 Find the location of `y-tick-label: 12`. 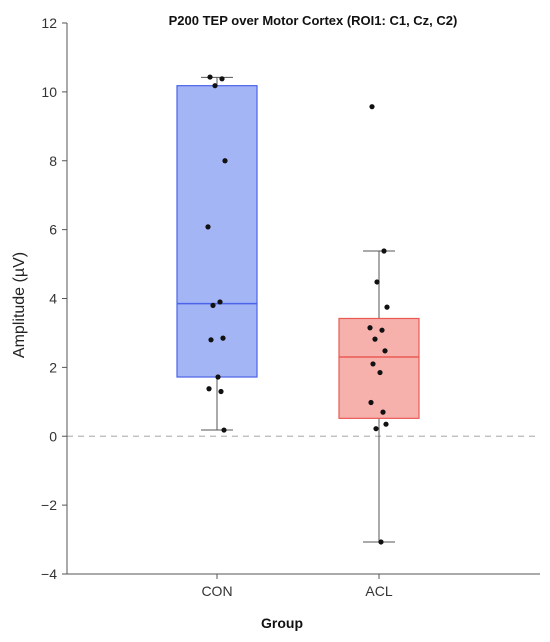

y-tick-label: 12 is located at coordinates (49, 23).